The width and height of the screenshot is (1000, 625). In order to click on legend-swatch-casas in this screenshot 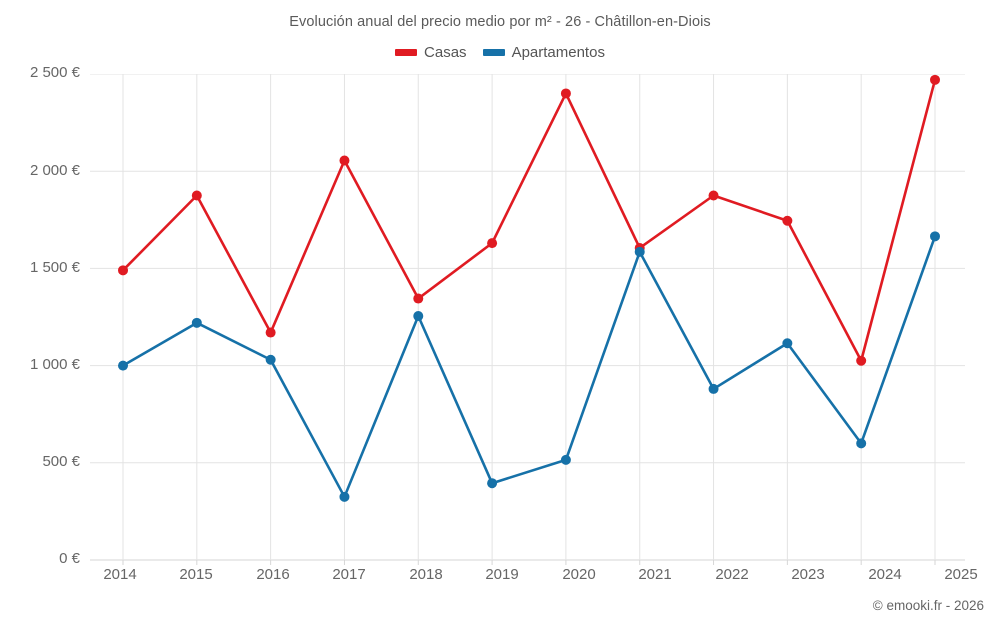, I will do `click(406, 52)`.